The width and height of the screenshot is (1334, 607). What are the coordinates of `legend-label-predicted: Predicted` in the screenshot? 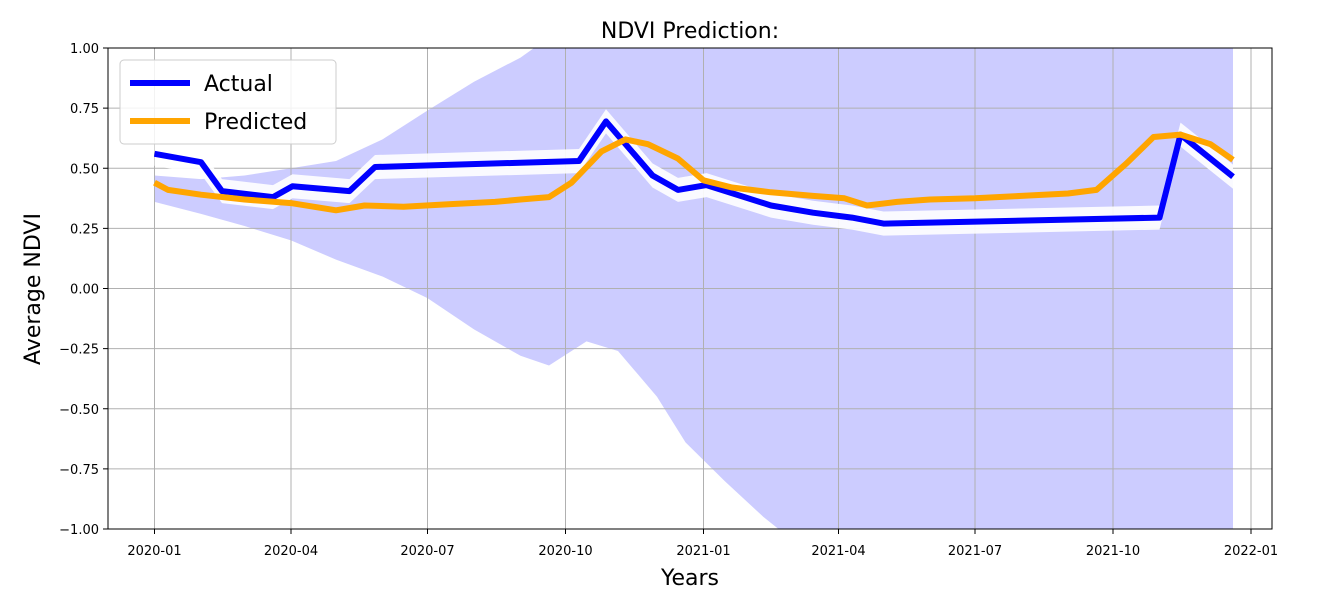 It's located at (255, 122).